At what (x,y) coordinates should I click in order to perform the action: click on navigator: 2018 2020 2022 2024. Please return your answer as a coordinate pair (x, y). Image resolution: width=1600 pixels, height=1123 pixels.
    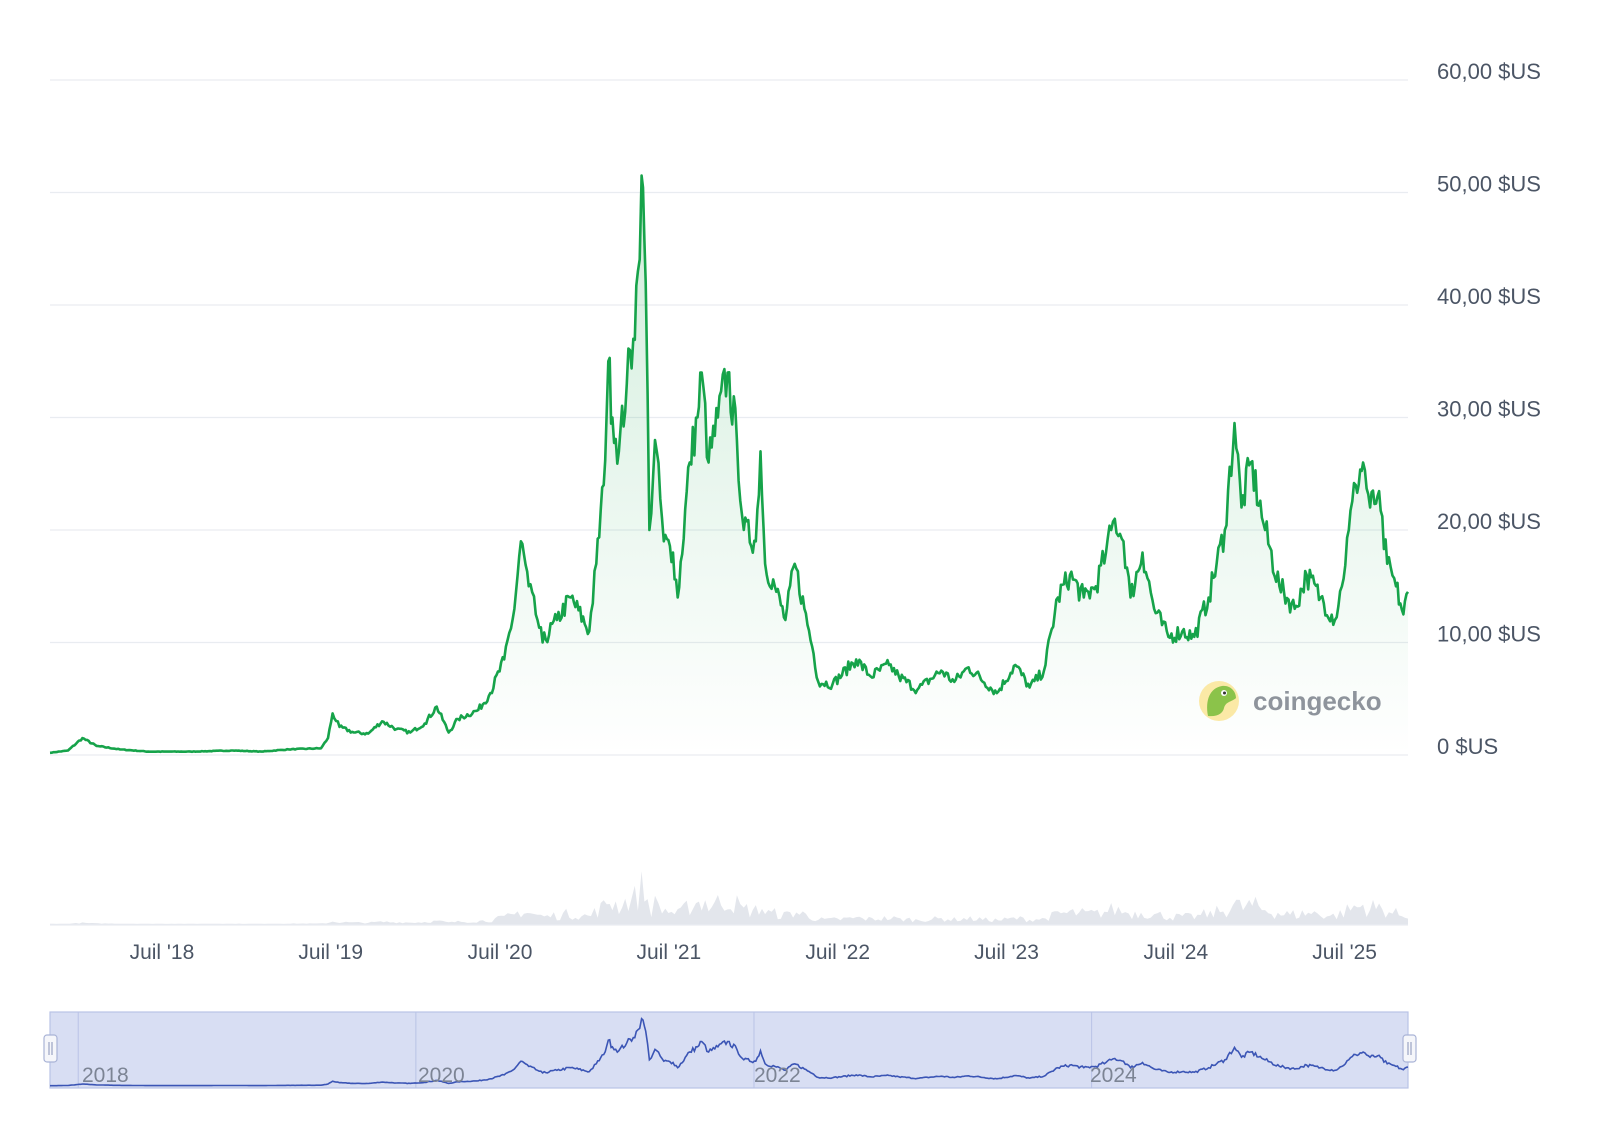
    Looking at the image, I should click on (730, 1050).